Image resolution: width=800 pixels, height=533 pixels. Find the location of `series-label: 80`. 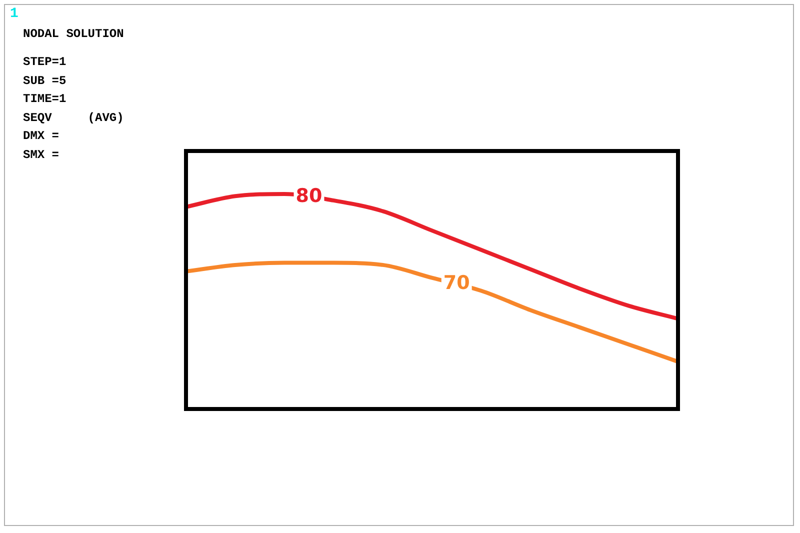

series-label: 80 is located at coordinates (309, 196).